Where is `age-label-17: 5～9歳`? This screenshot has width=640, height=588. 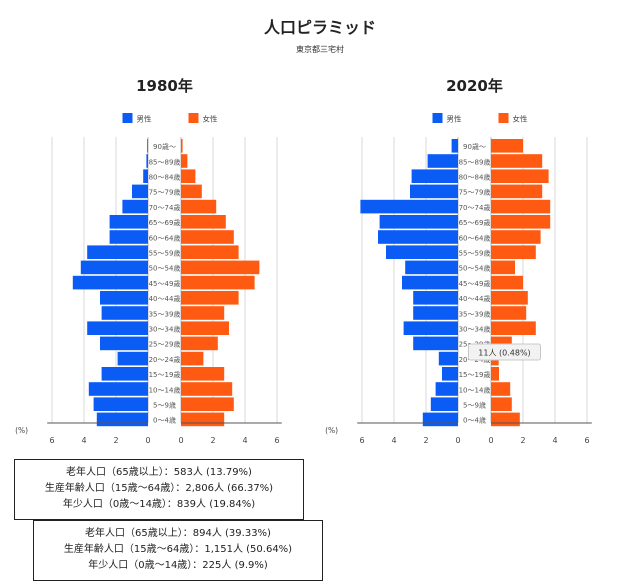 age-label-17: 5～9歳 is located at coordinates (474, 405).